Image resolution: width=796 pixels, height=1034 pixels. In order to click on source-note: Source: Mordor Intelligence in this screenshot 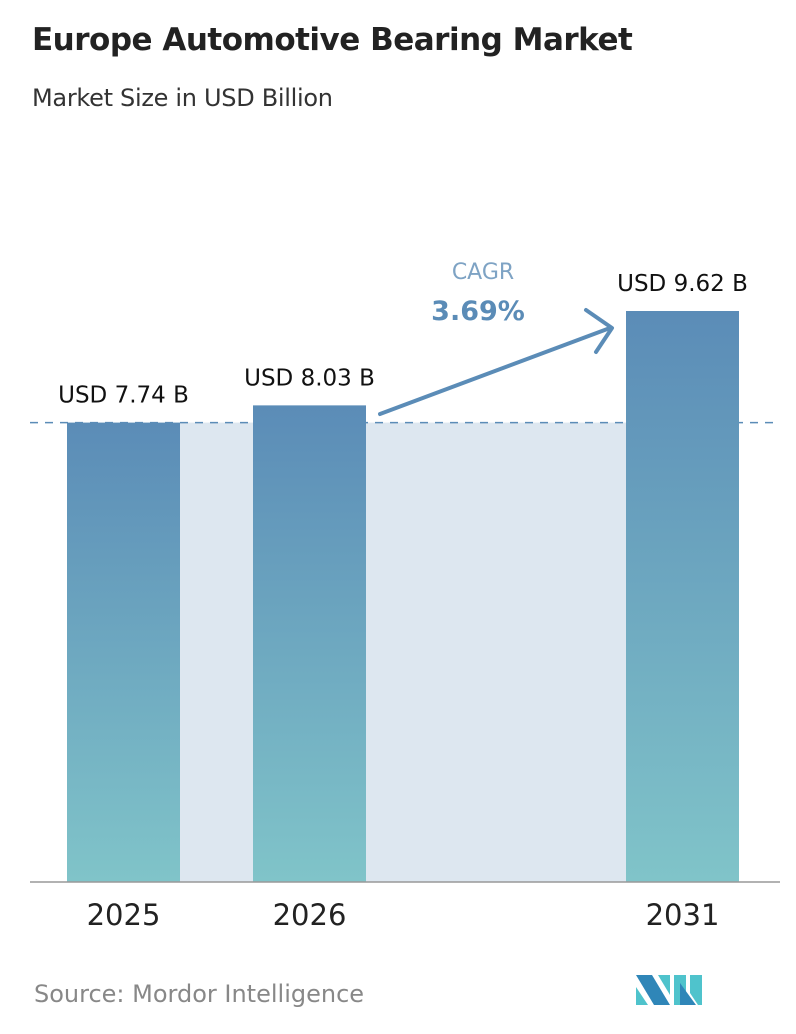, I will do `click(199, 994)`.